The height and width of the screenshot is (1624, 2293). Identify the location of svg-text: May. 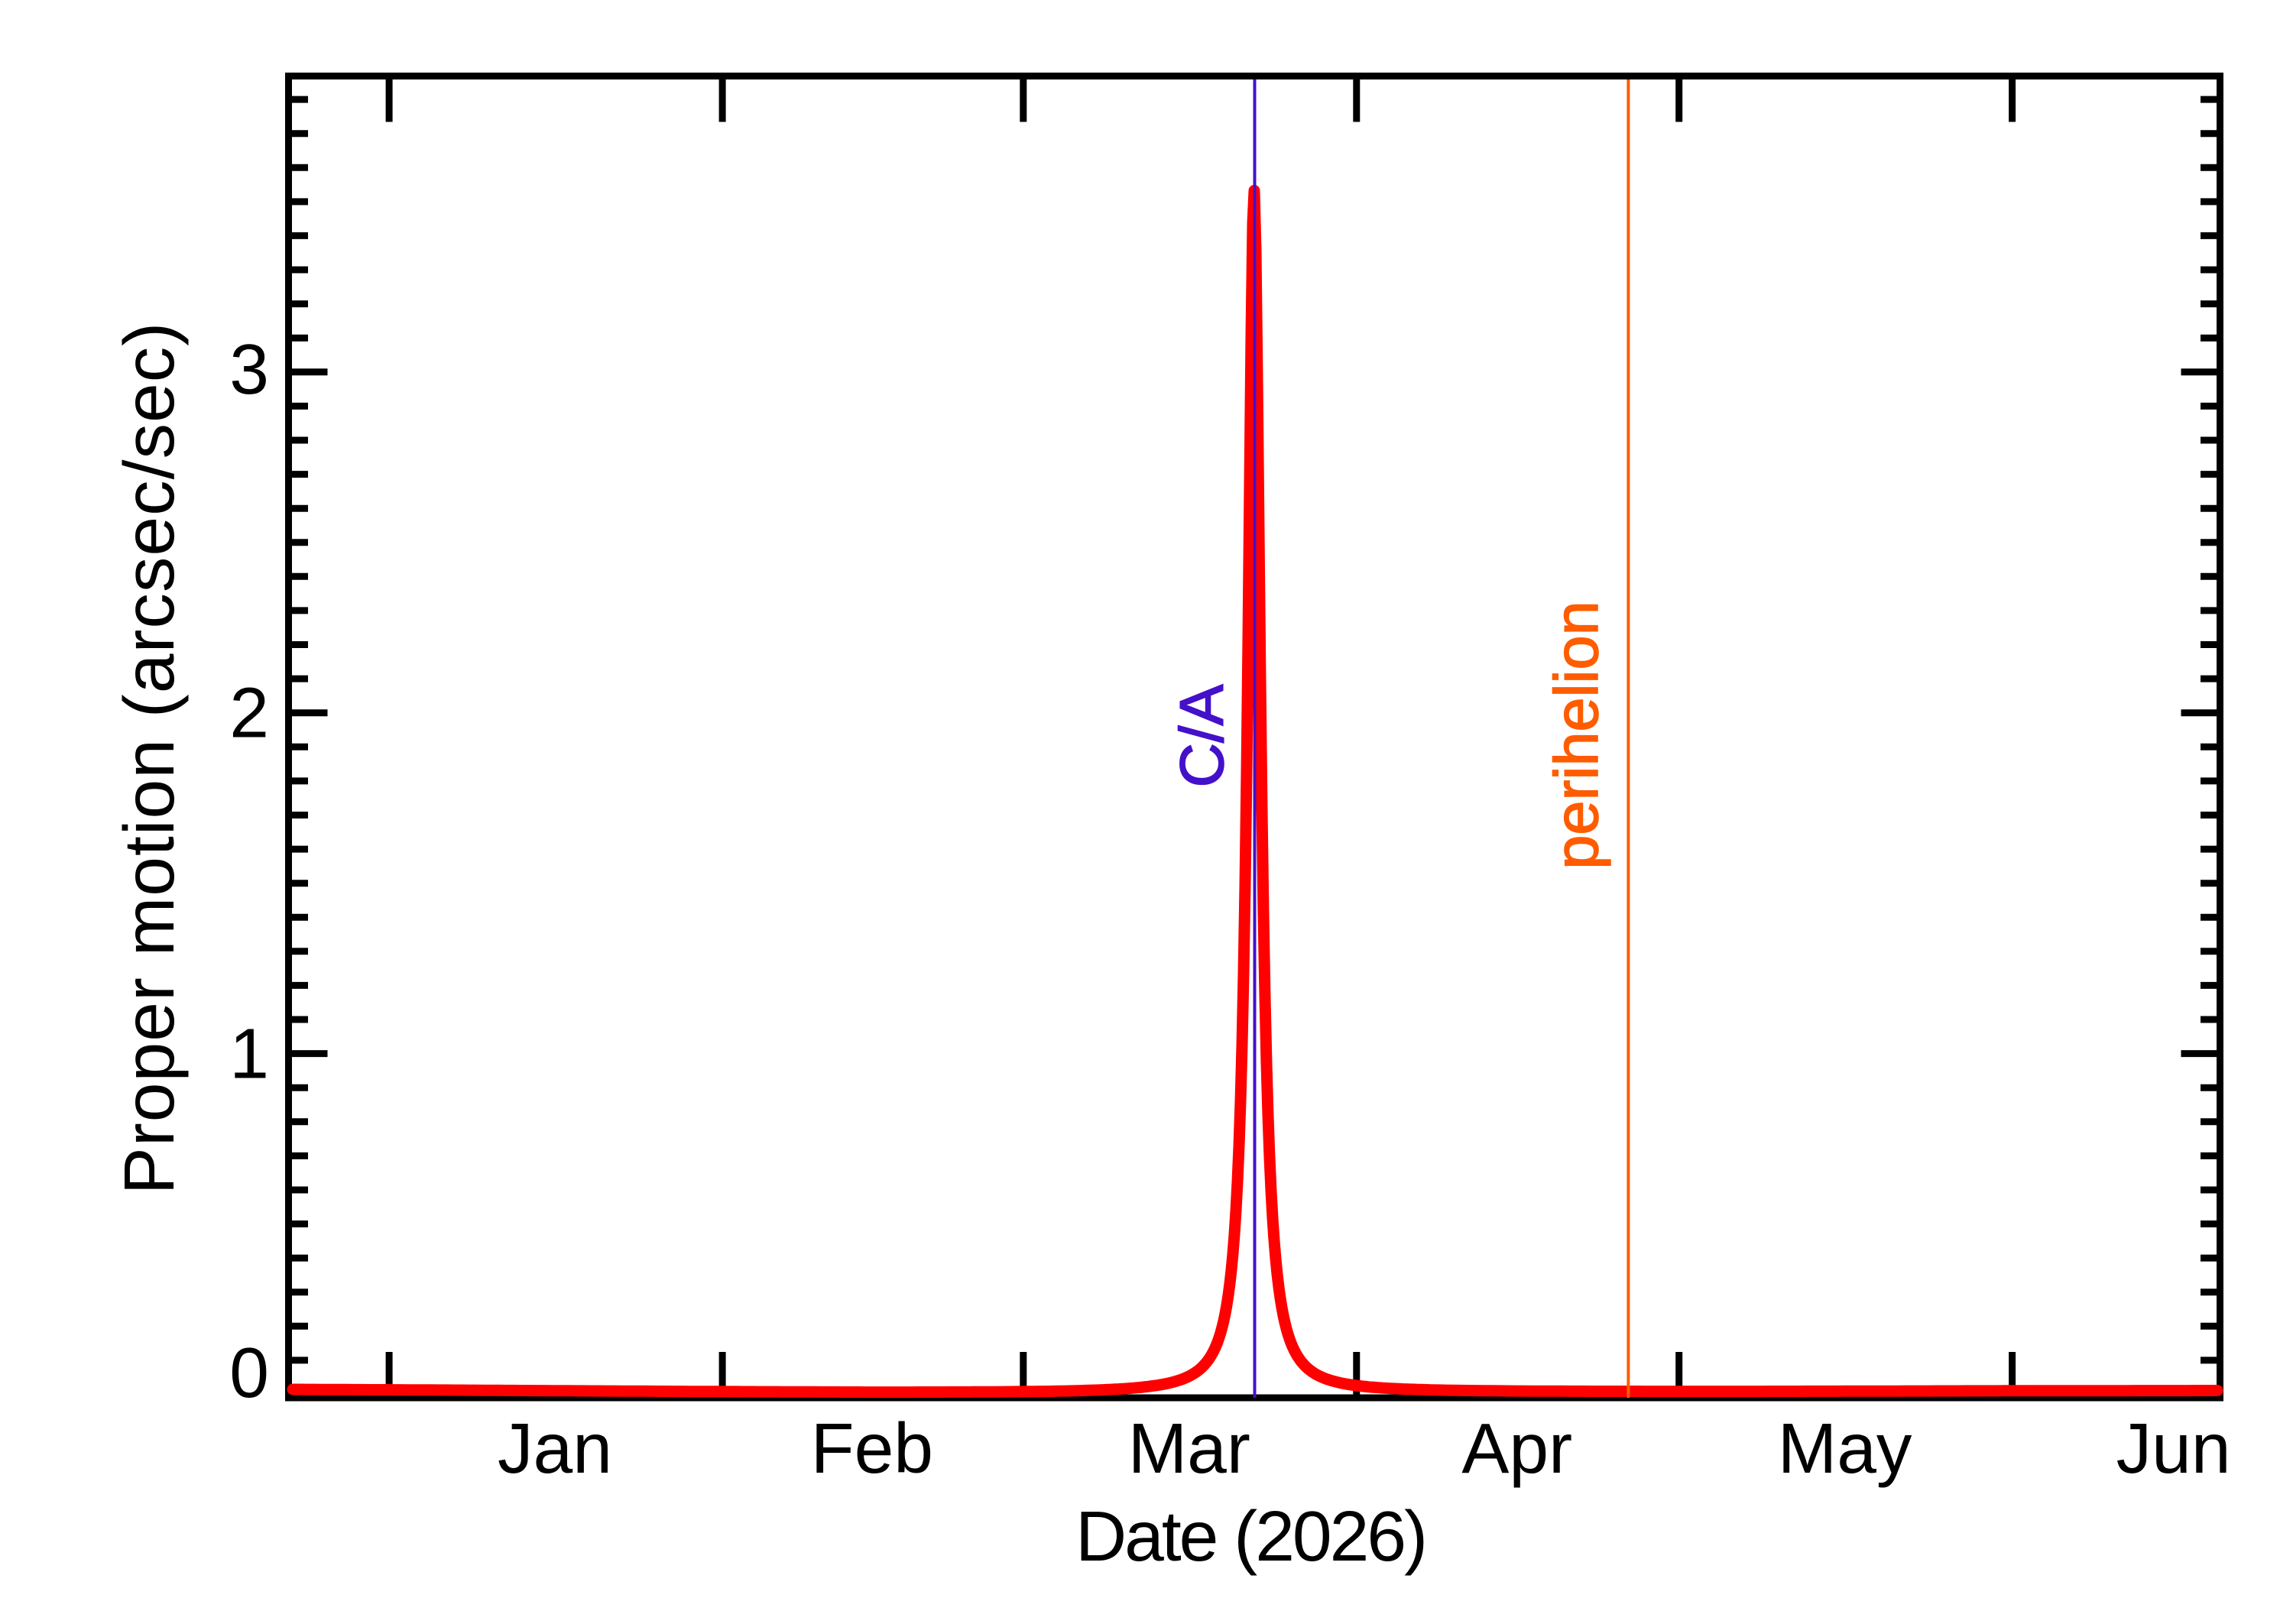
(1845, 1448).